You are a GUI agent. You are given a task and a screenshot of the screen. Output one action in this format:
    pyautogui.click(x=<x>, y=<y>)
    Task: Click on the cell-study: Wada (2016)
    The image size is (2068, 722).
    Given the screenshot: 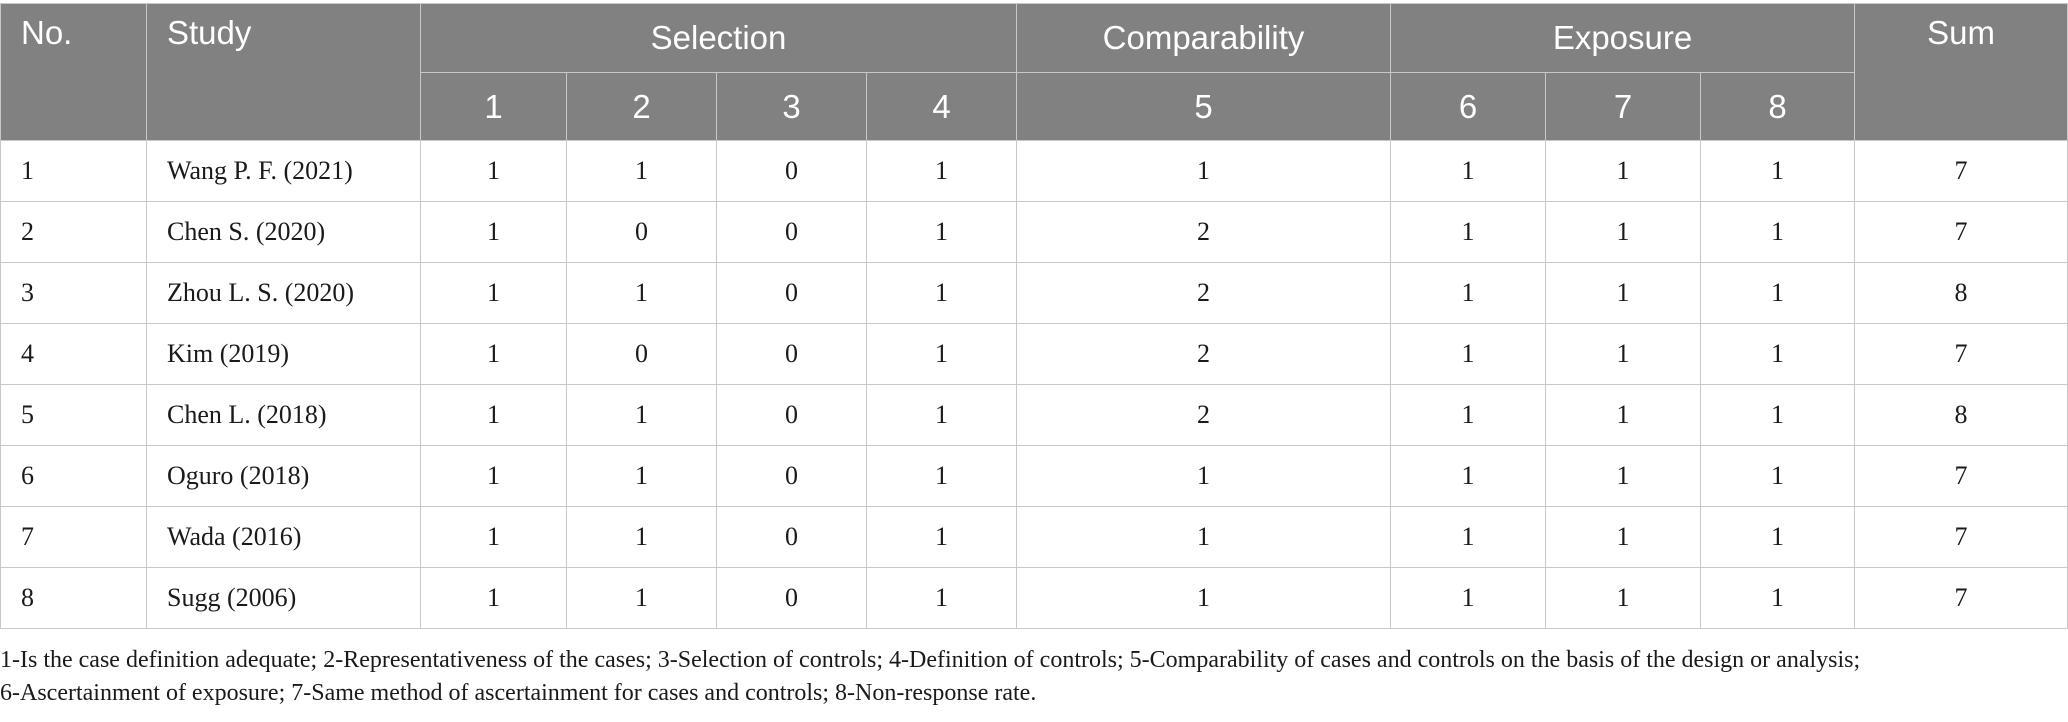 What is the action you would take?
    pyautogui.click(x=283, y=537)
    